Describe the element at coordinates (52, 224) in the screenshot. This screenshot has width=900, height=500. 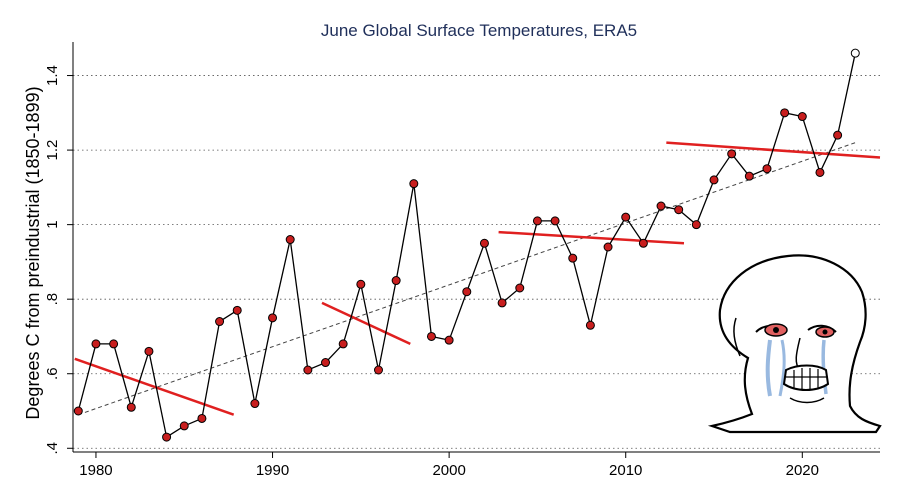
I see `y-tick-label: 1` at that location.